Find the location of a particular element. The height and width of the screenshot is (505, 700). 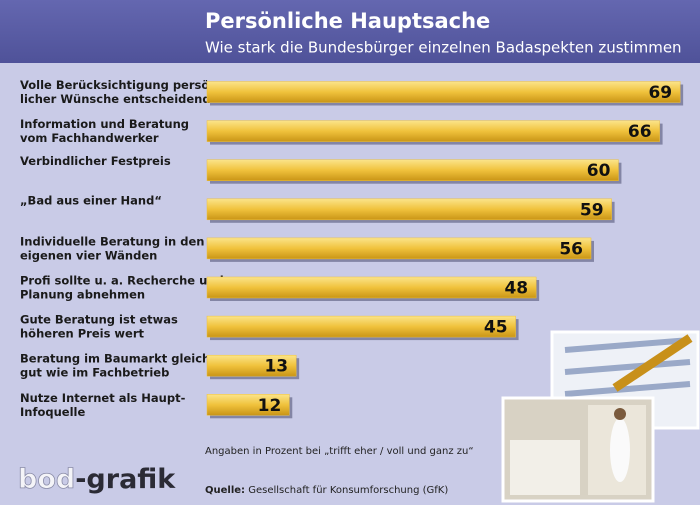

category-line: Verbindlicher Festpreis is located at coordinates (95, 161).